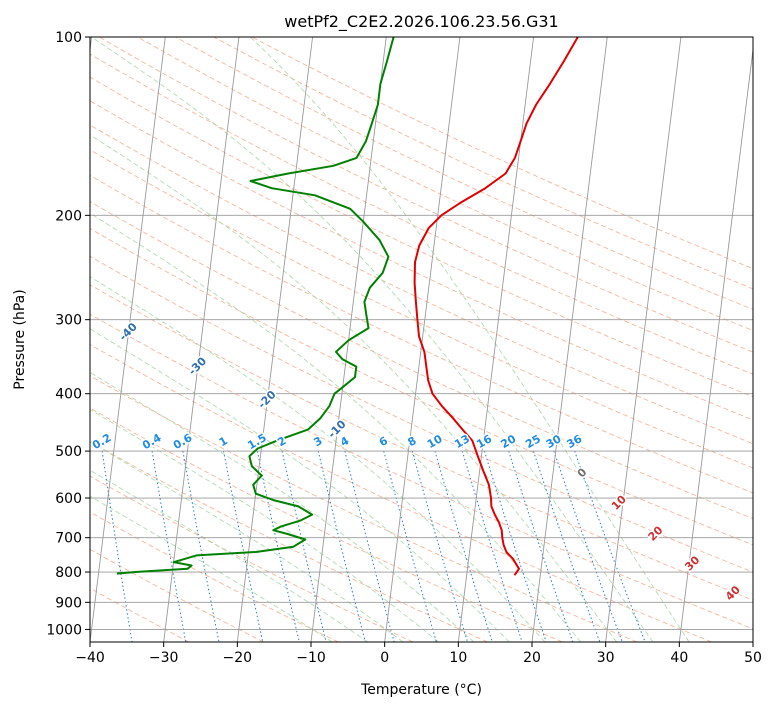 This screenshot has height=708, width=775. What do you see at coordinates (606, 658) in the screenshot?
I see `x-tick-label: 30` at bounding box center [606, 658].